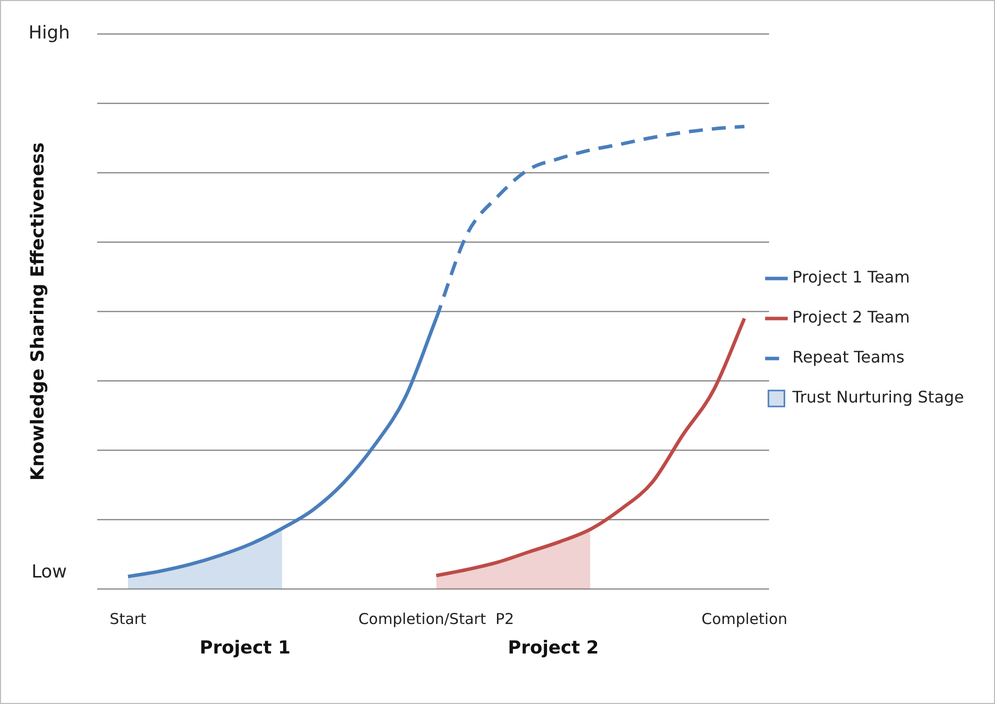  Describe the element at coordinates (877, 397) in the screenshot. I see `legend-label: Trust Nurturing Stage` at that location.